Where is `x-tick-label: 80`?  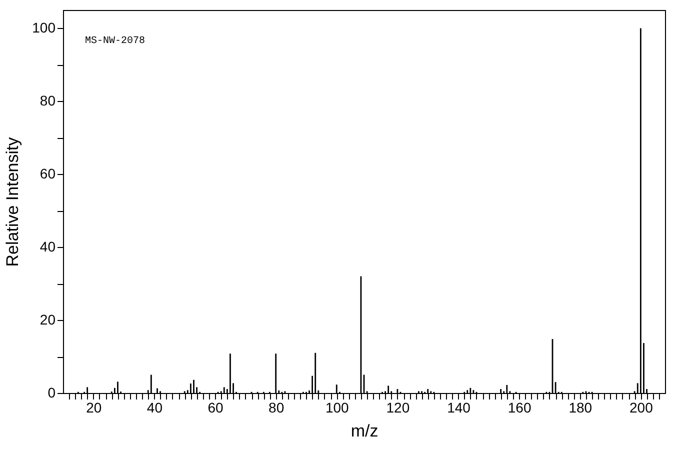
x-tick-label: 80 is located at coordinates (276, 408).